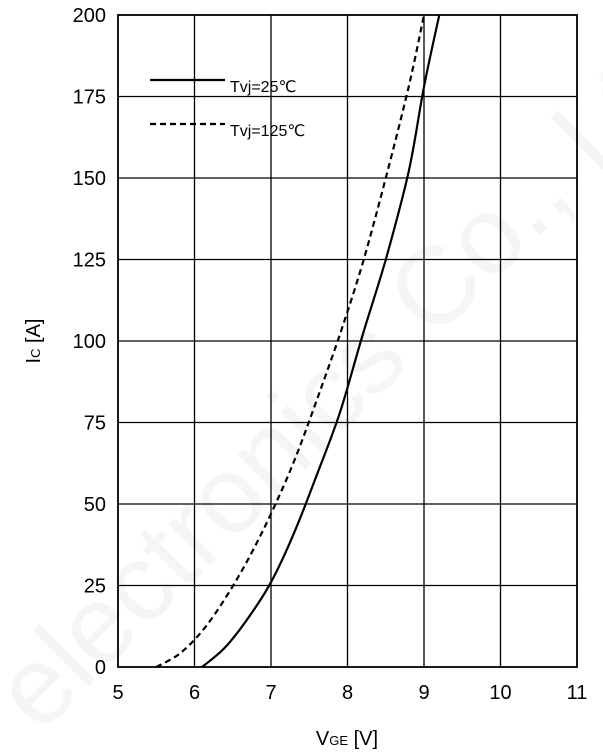 This screenshot has height=756, width=603. I want to click on x-tick-label: 7, so click(270, 693).